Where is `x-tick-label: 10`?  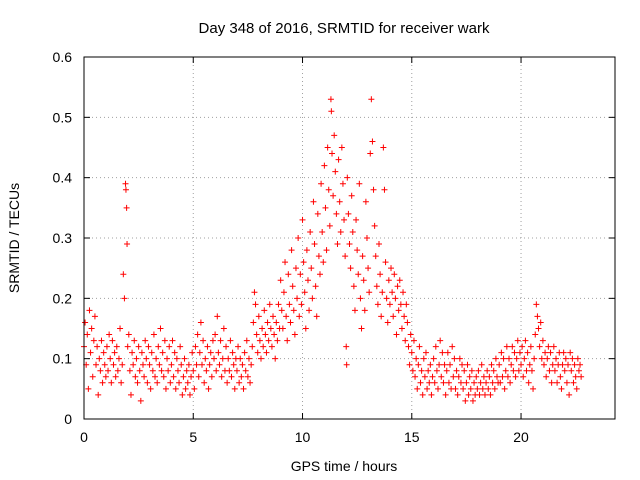
x-tick-label: 10 is located at coordinates (303, 437).